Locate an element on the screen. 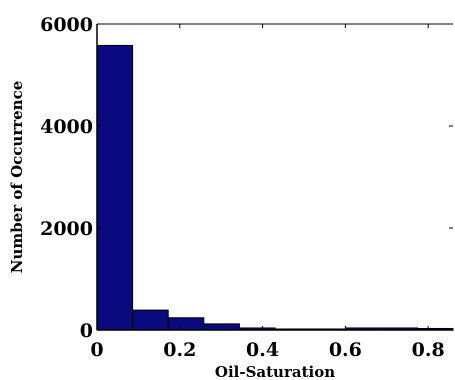  y-tick-label: 4000 is located at coordinates (66, 127).